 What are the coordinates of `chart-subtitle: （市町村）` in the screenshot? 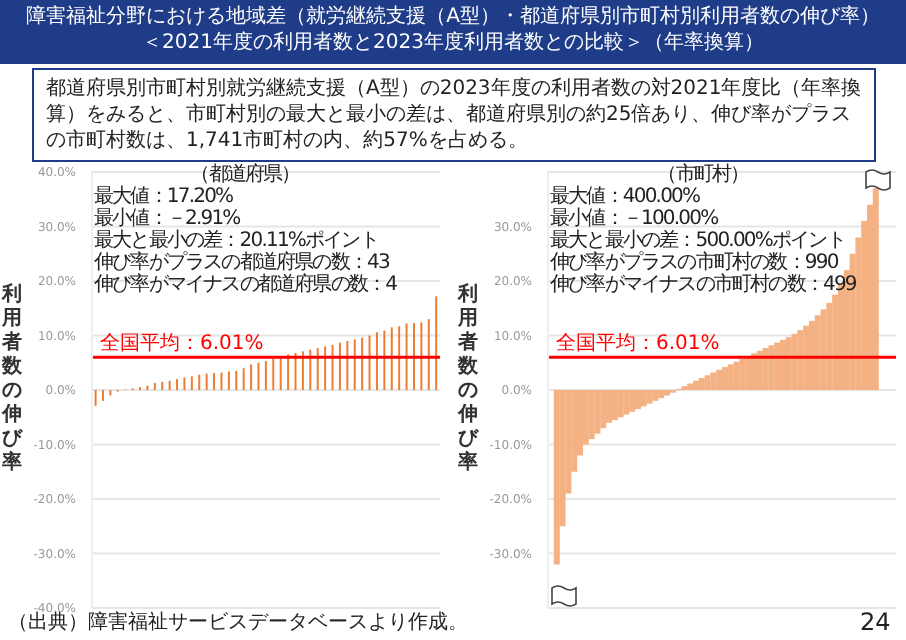 It's located at (703, 175).